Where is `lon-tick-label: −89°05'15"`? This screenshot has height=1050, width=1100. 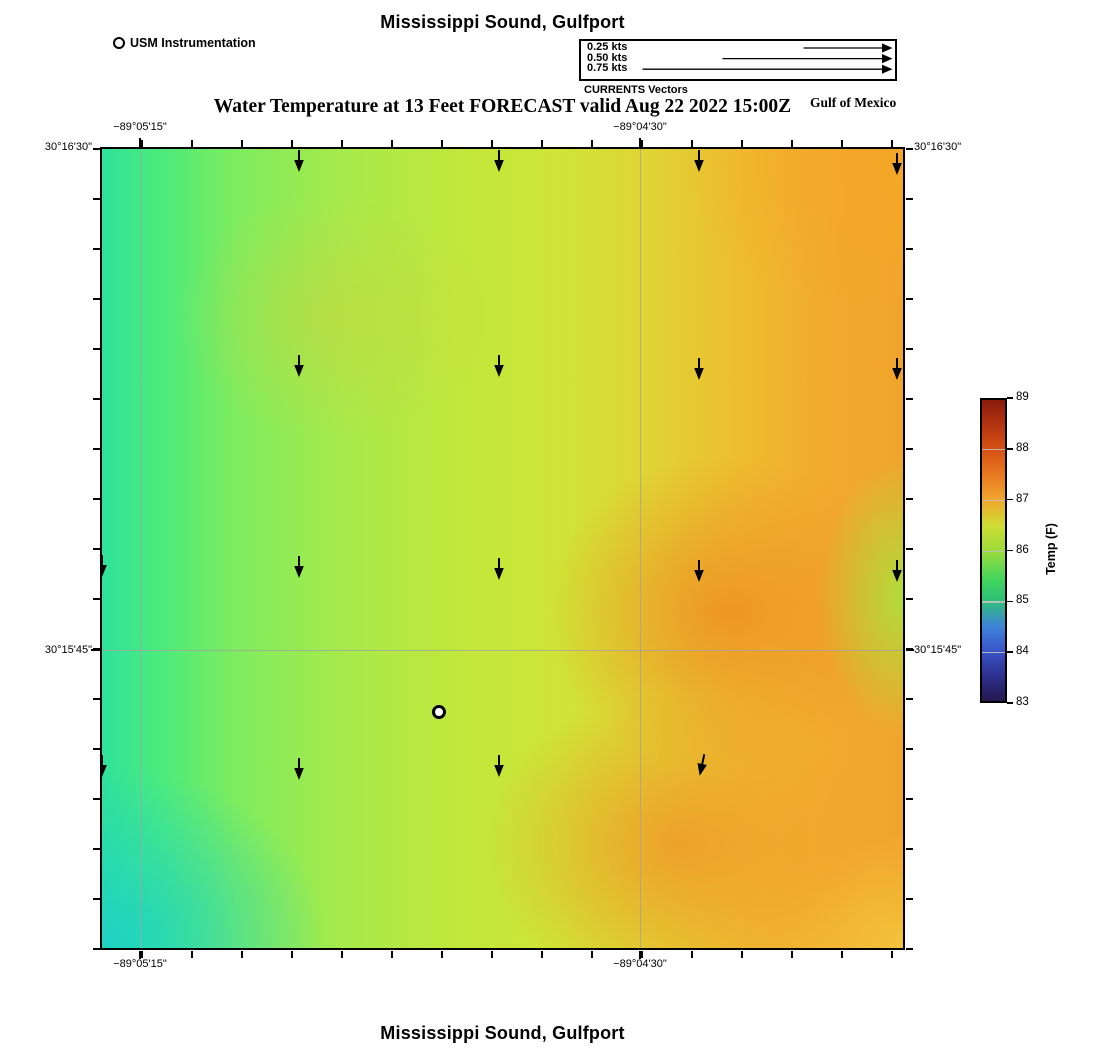 lon-tick-label: −89°05'15" is located at coordinates (140, 127).